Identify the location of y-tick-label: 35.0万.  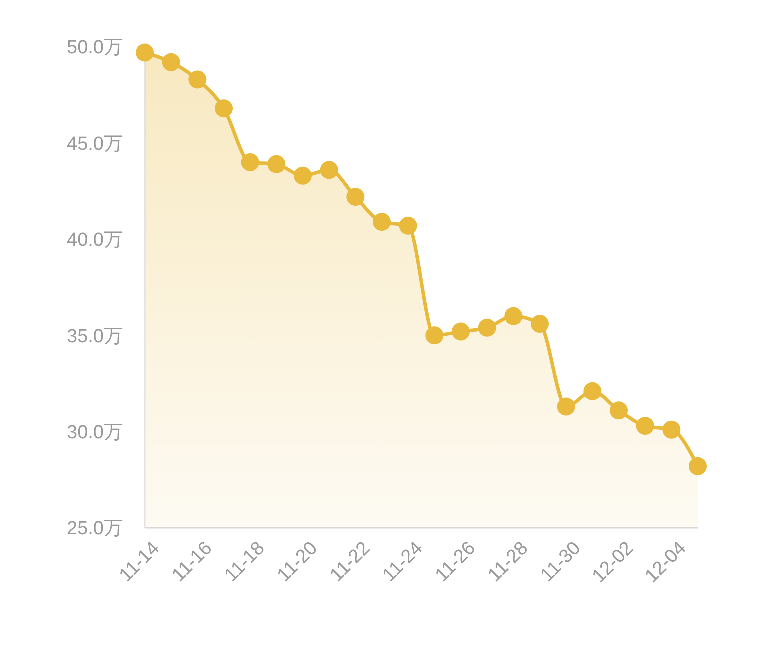
(95, 337).